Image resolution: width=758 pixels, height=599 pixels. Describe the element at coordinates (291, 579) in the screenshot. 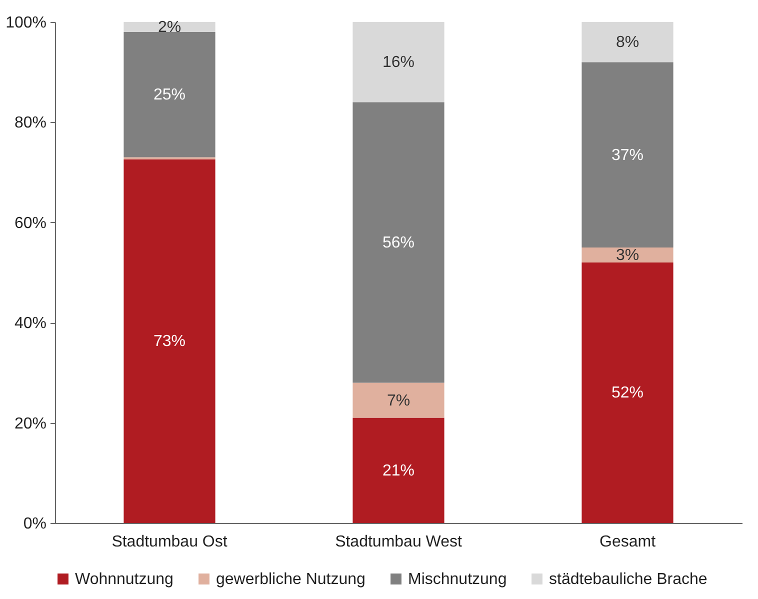

I see `legend-label: gewerbliche Nutzung` at that location.